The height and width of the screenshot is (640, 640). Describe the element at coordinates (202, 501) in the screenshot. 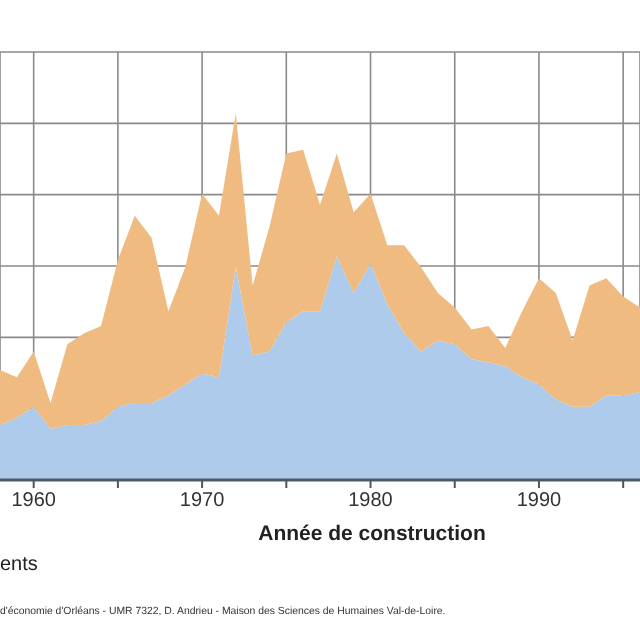

I see `x-tick-label: 1970` at that location.